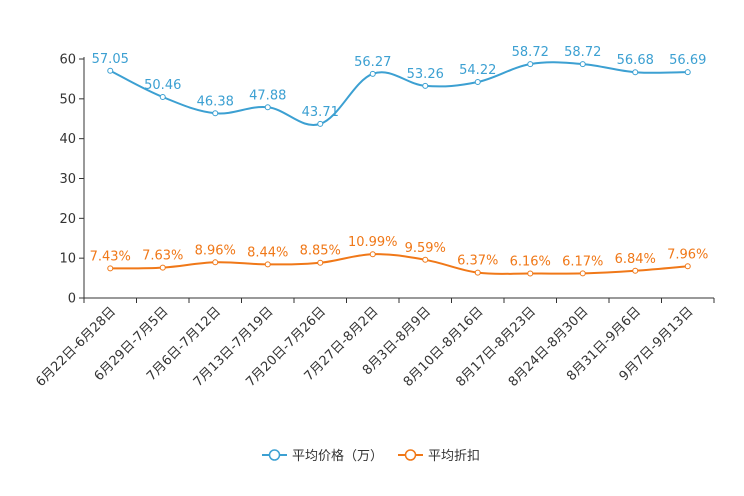 The height and width of the screenshot is (496, 744). I want to click on legend-item-1: 平均价格（万）, so click(322, 456).